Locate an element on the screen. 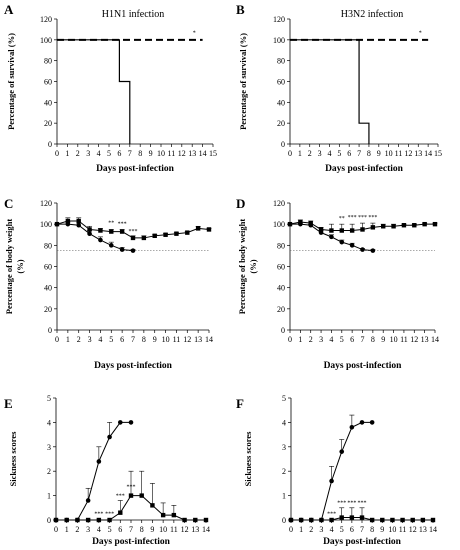 Image resolution: width=460 pixels, height=550 pixels. x-axis-label: Days post-infection is located at coordinates (364, 169).